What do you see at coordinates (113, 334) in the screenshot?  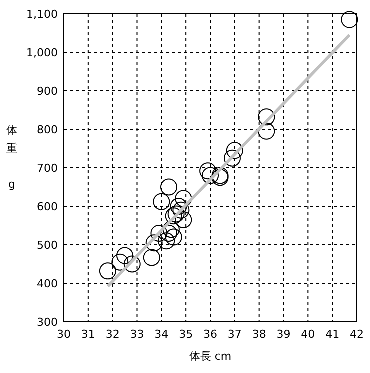 I see `x-tick-label: 32` at bounding box center [113, 334].